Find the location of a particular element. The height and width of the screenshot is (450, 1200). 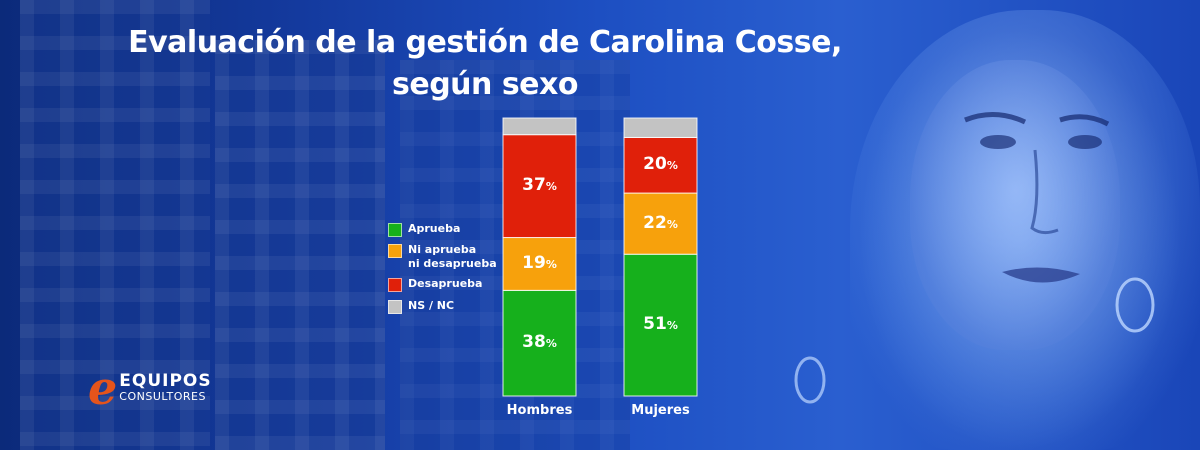

legend-item-0: Aprueba is located at coordinates (424, 229).